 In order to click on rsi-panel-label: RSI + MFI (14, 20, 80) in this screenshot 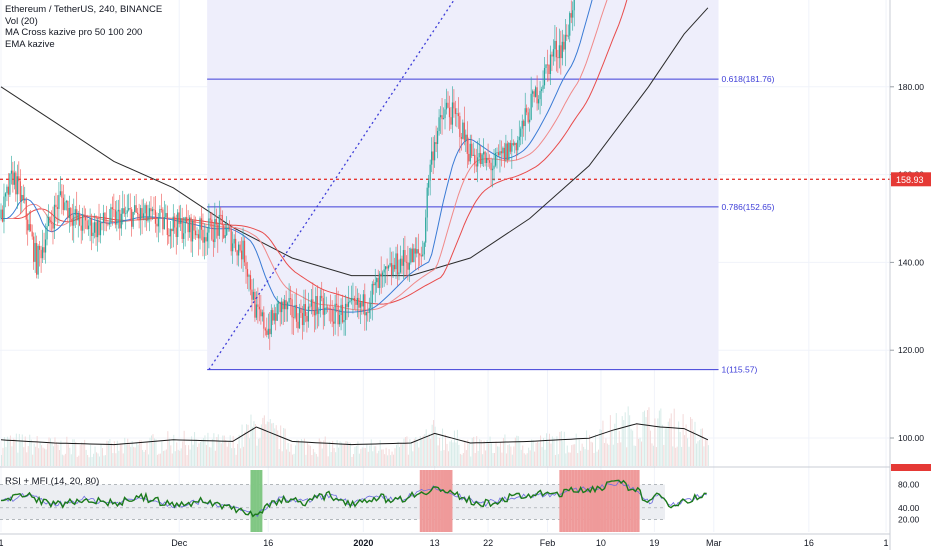, I will do `click(52, 481)`.